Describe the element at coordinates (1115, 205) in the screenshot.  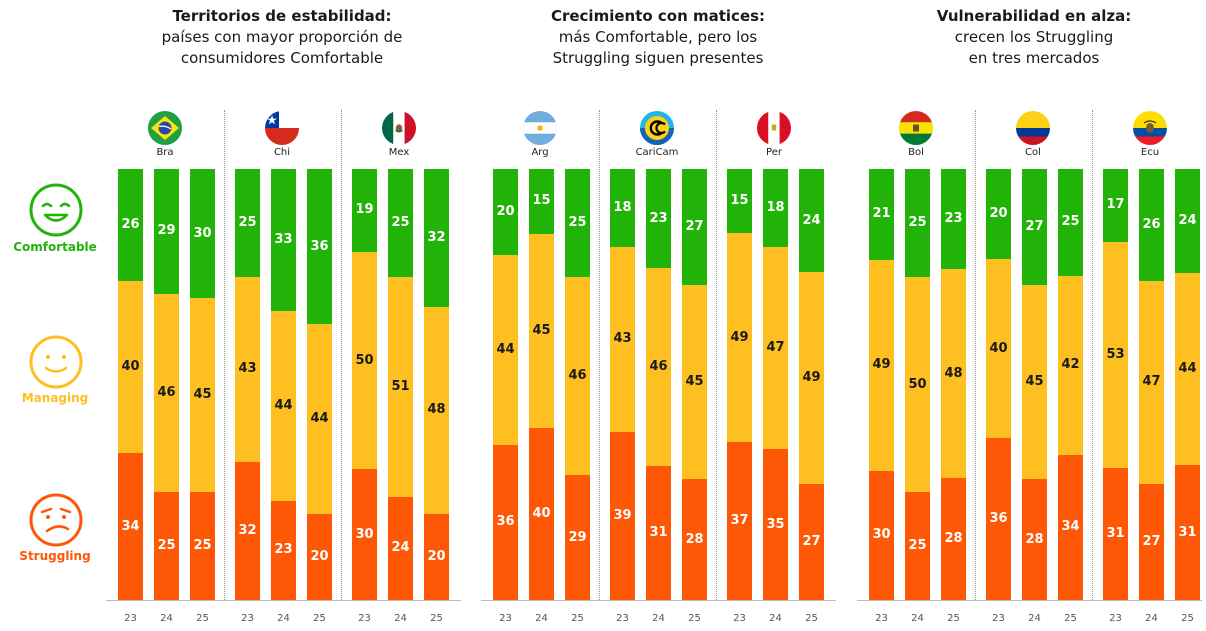
I see `bar-segment-ecu-23-comfortable` at that location.